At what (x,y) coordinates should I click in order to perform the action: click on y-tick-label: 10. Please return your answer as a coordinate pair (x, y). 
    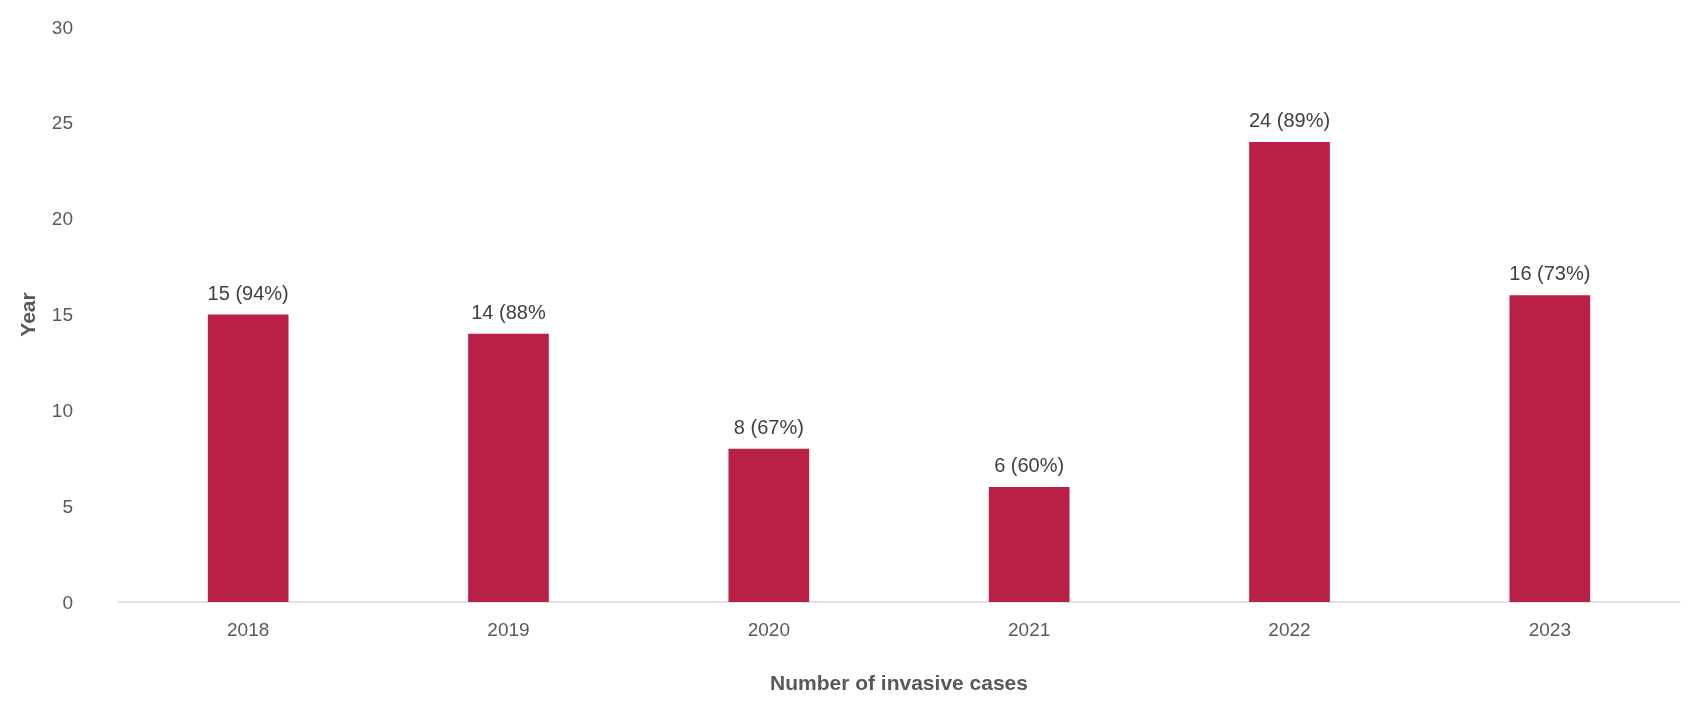
    Looking at the image, I should click on (62, 410).